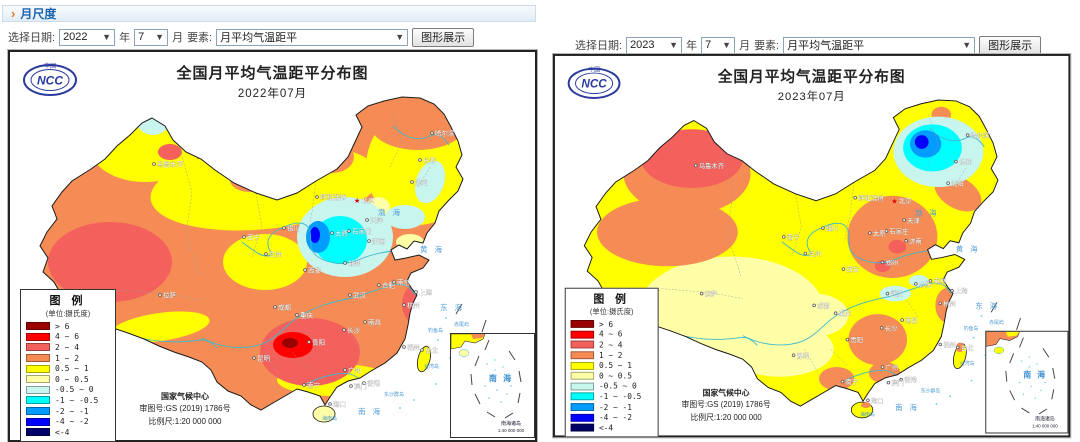 The width and height of the screenshot is (1080, 442). What do you see at coordinates (612, 355) in the screenshot?
I see `legend-row: 1 ~ 2` at bounding box center [612, 355].